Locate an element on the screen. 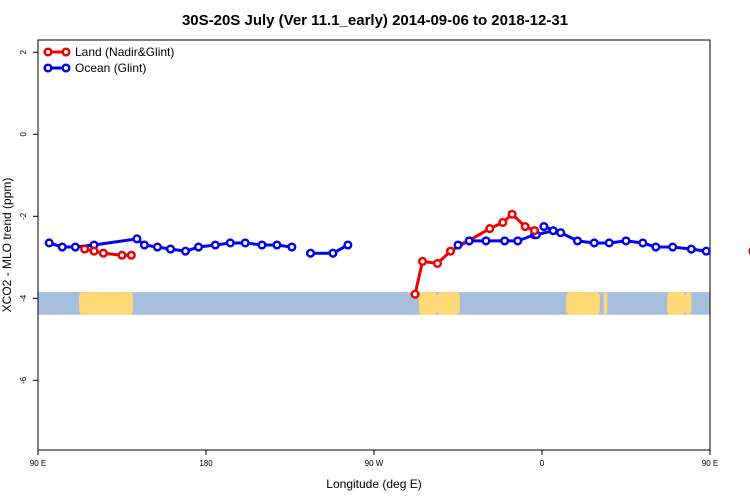 The height and width of the screenshot is (500, 750). x-axis: 90 E 180 90 W 0 90 E is located at coordinates (374, 459).